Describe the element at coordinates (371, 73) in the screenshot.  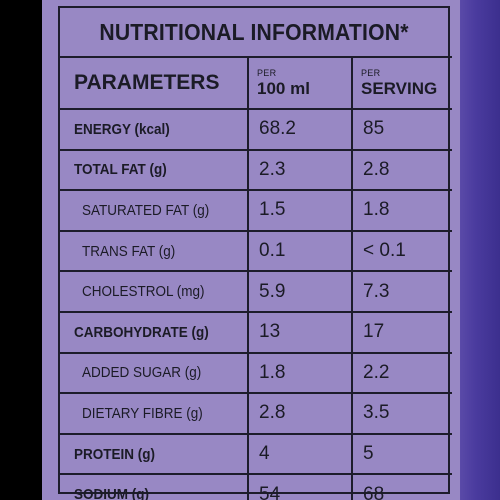
I see `header-per-serving-small: PER` at that location.